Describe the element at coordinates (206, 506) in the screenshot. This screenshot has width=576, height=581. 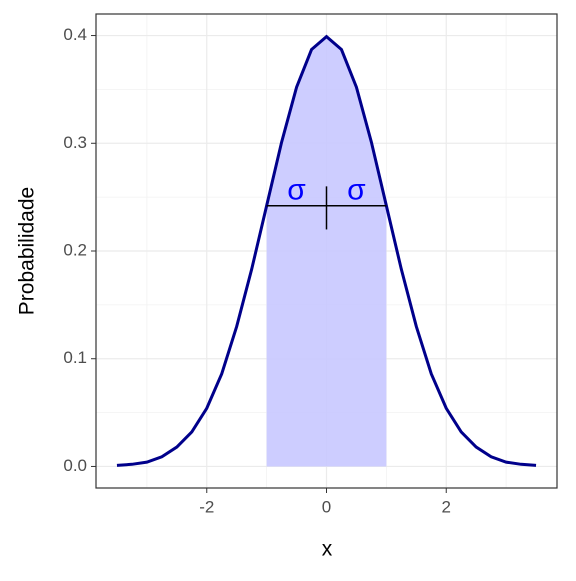
I see `x-tick-label: -2` at that location.